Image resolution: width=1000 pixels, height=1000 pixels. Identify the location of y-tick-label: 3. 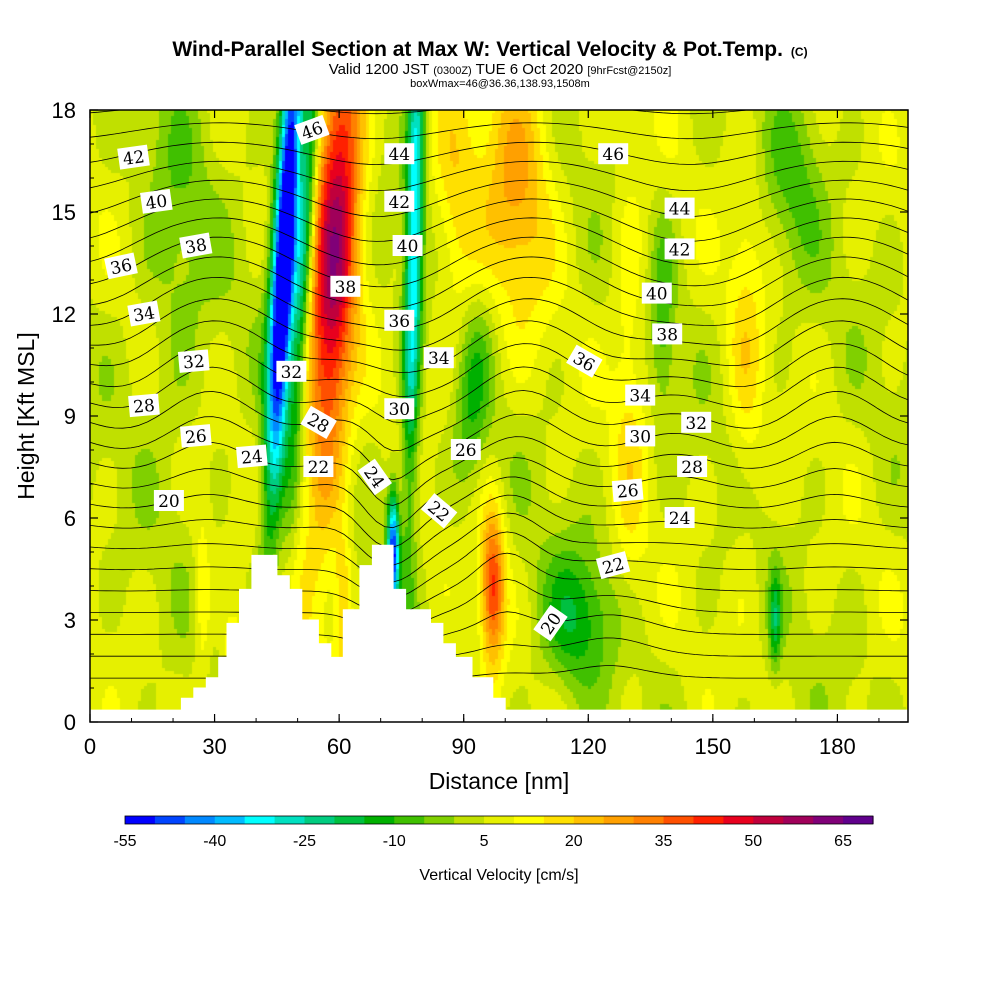
(70, 620).